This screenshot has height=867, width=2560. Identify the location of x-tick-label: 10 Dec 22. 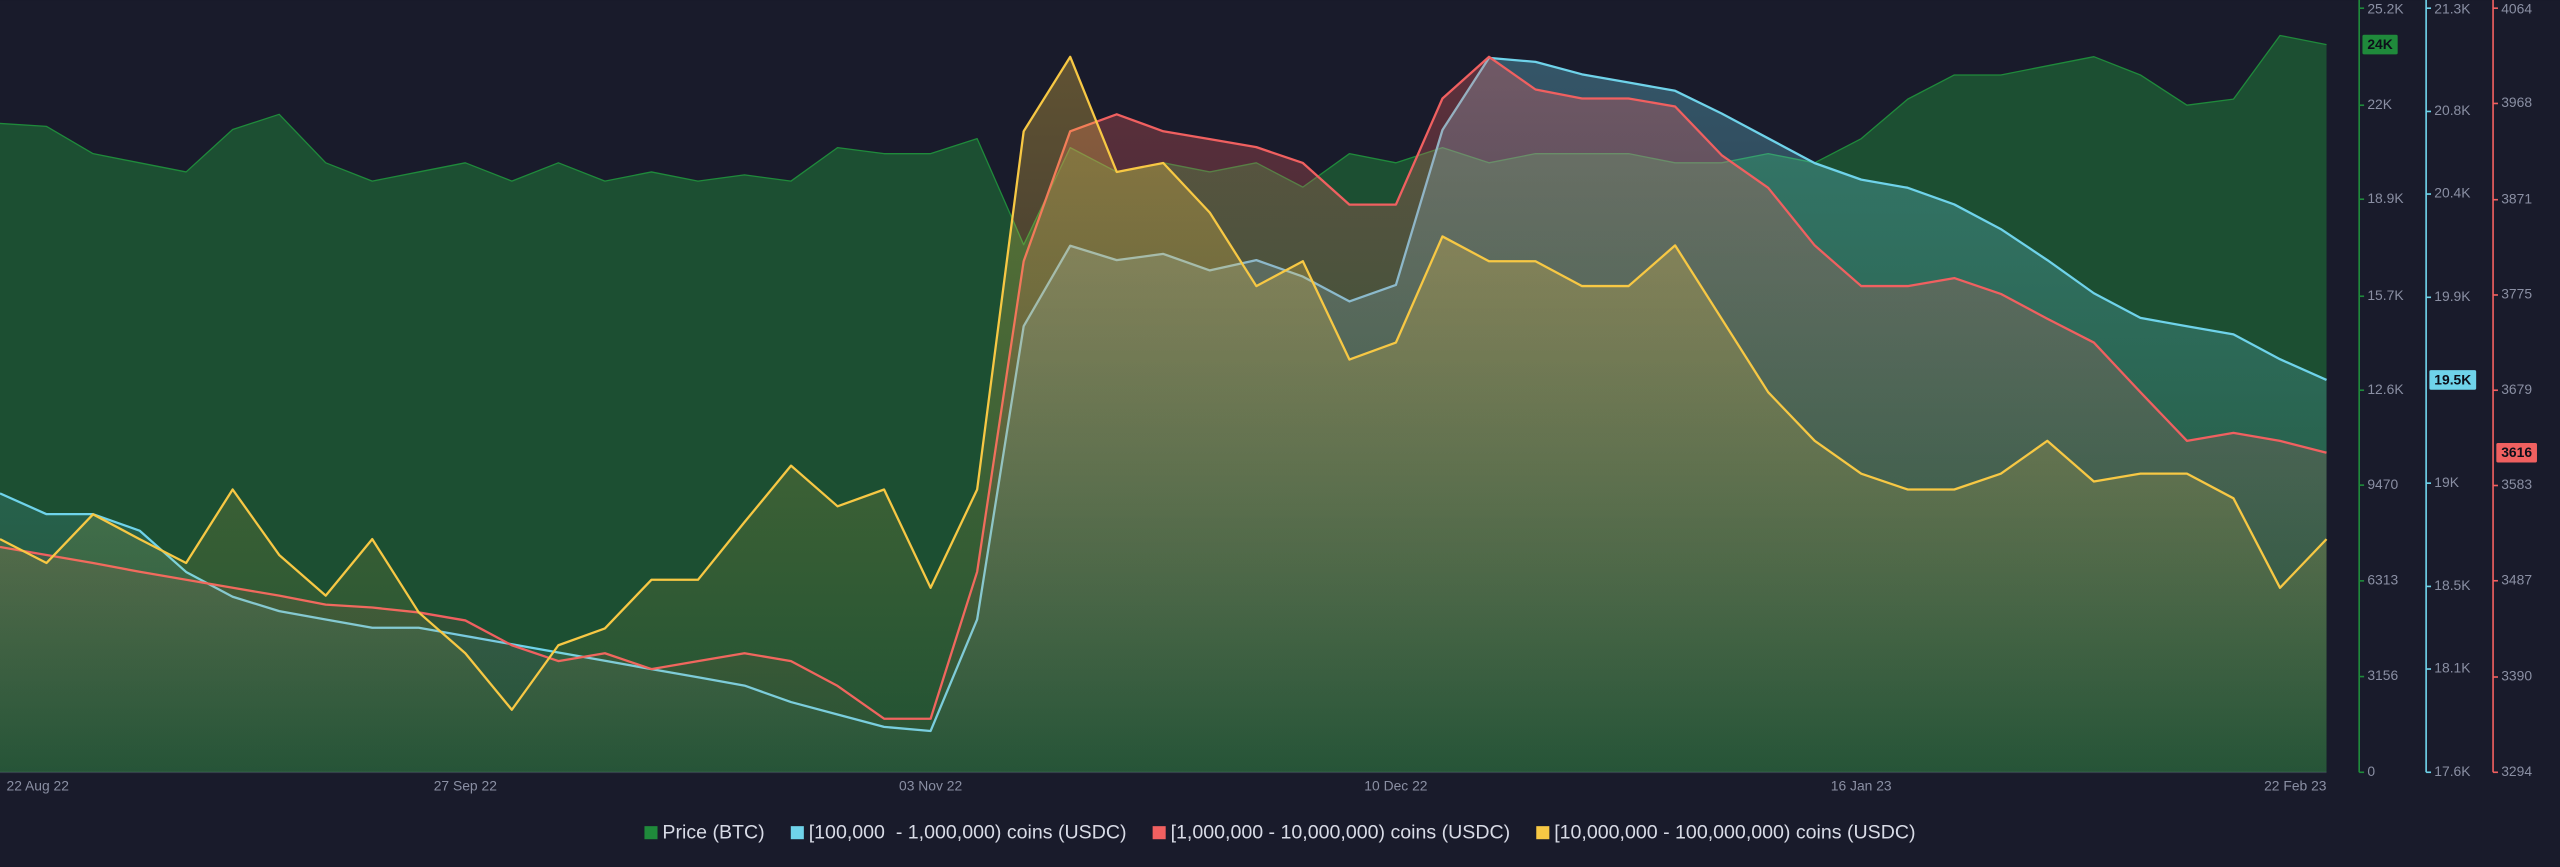
(1395, 786).